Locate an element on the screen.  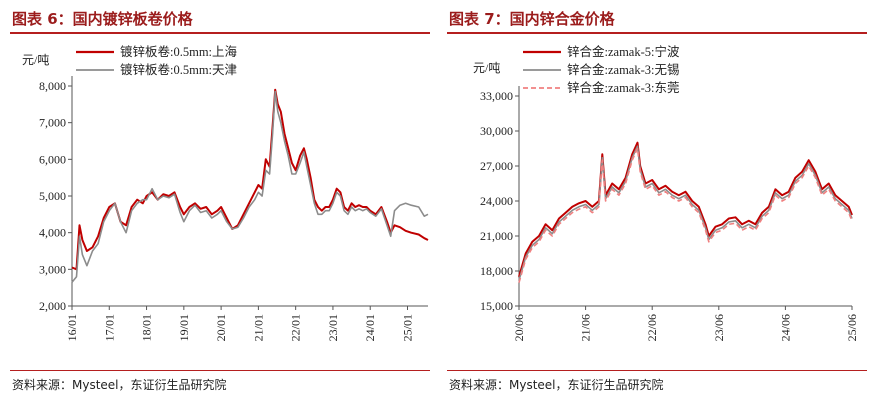
x-tick-label: 23/01 is located at coordinates (333, 327).